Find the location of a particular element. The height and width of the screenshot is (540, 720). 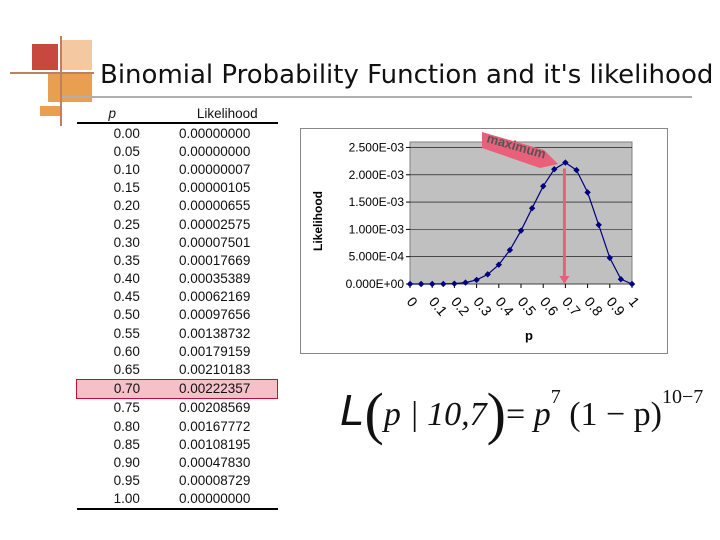

table-row: 0.90 0.00047830 is located at coordinates (177, 462).